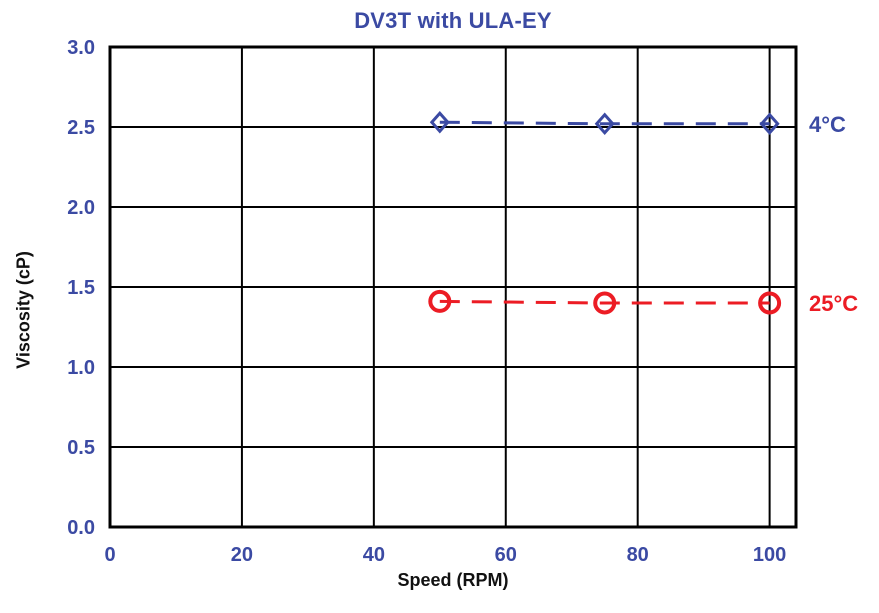 This screenshot has height=613, width=879. I want to click on y-tick-label-3: 1.5, so click(81, 288).